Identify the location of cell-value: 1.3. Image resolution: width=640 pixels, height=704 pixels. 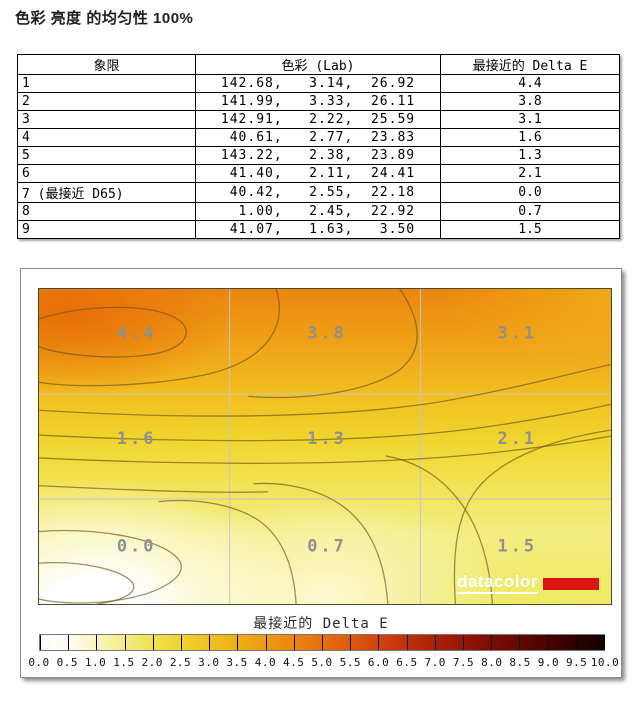
(327, 438).